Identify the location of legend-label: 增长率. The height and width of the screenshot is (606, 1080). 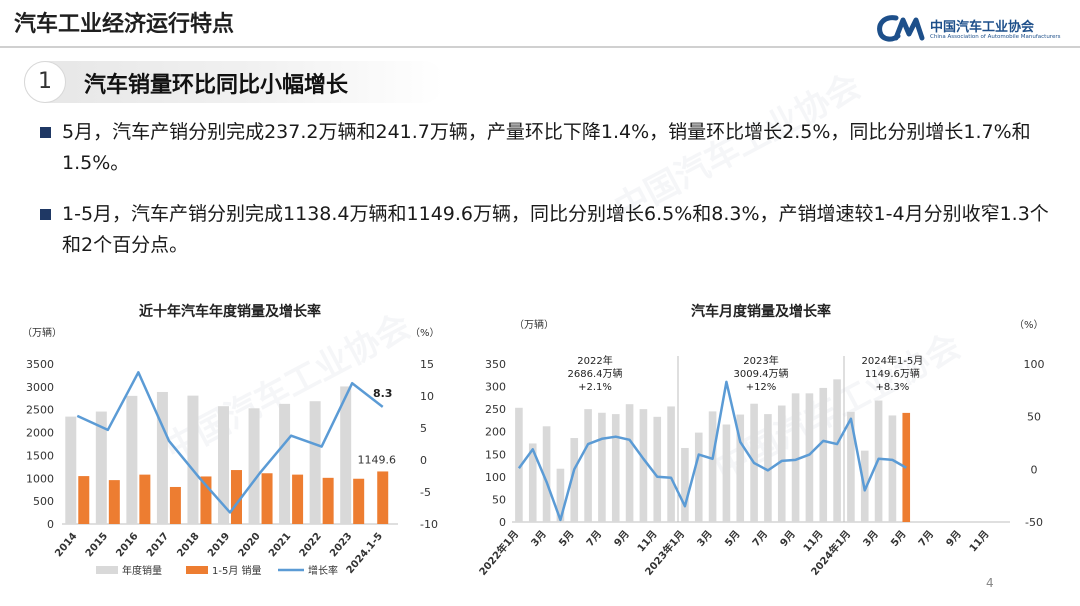
(323, 570).